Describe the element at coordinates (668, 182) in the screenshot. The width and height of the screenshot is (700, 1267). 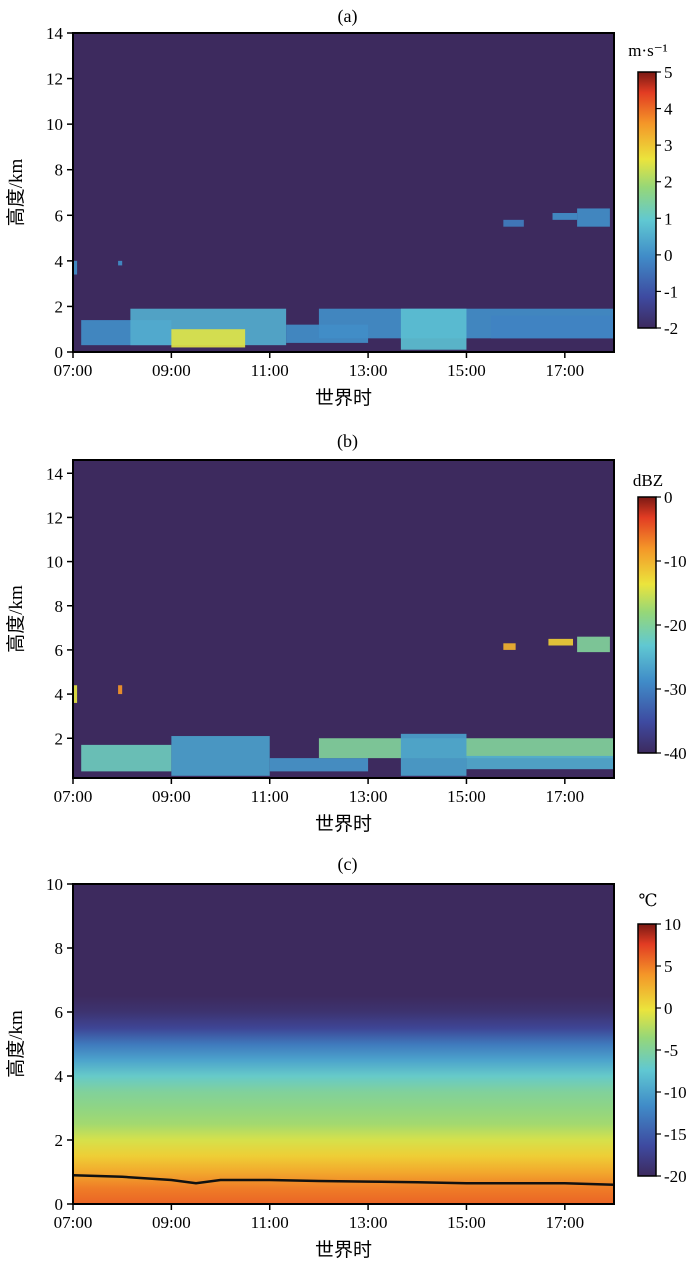
I see `colorbar-tick-label: 2` at that location.